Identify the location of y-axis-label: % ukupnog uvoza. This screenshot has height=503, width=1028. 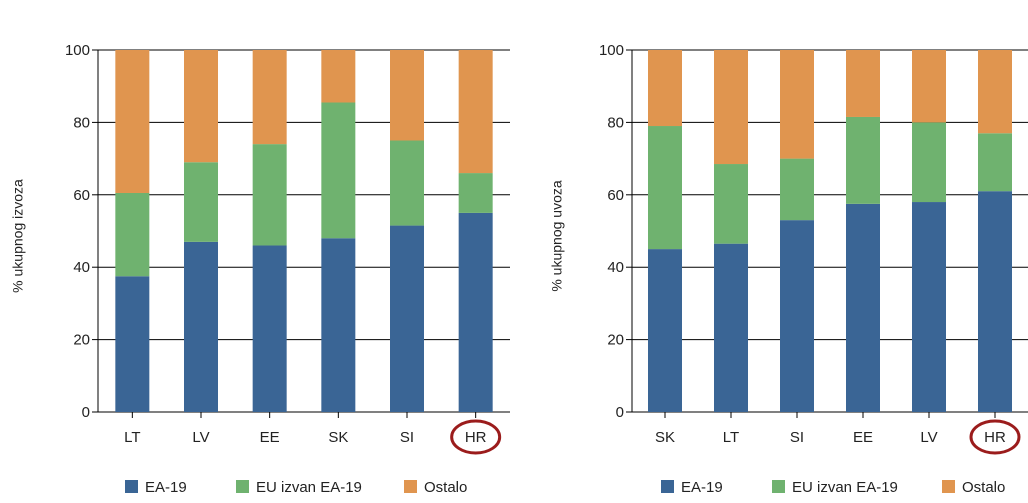
(557, 236).